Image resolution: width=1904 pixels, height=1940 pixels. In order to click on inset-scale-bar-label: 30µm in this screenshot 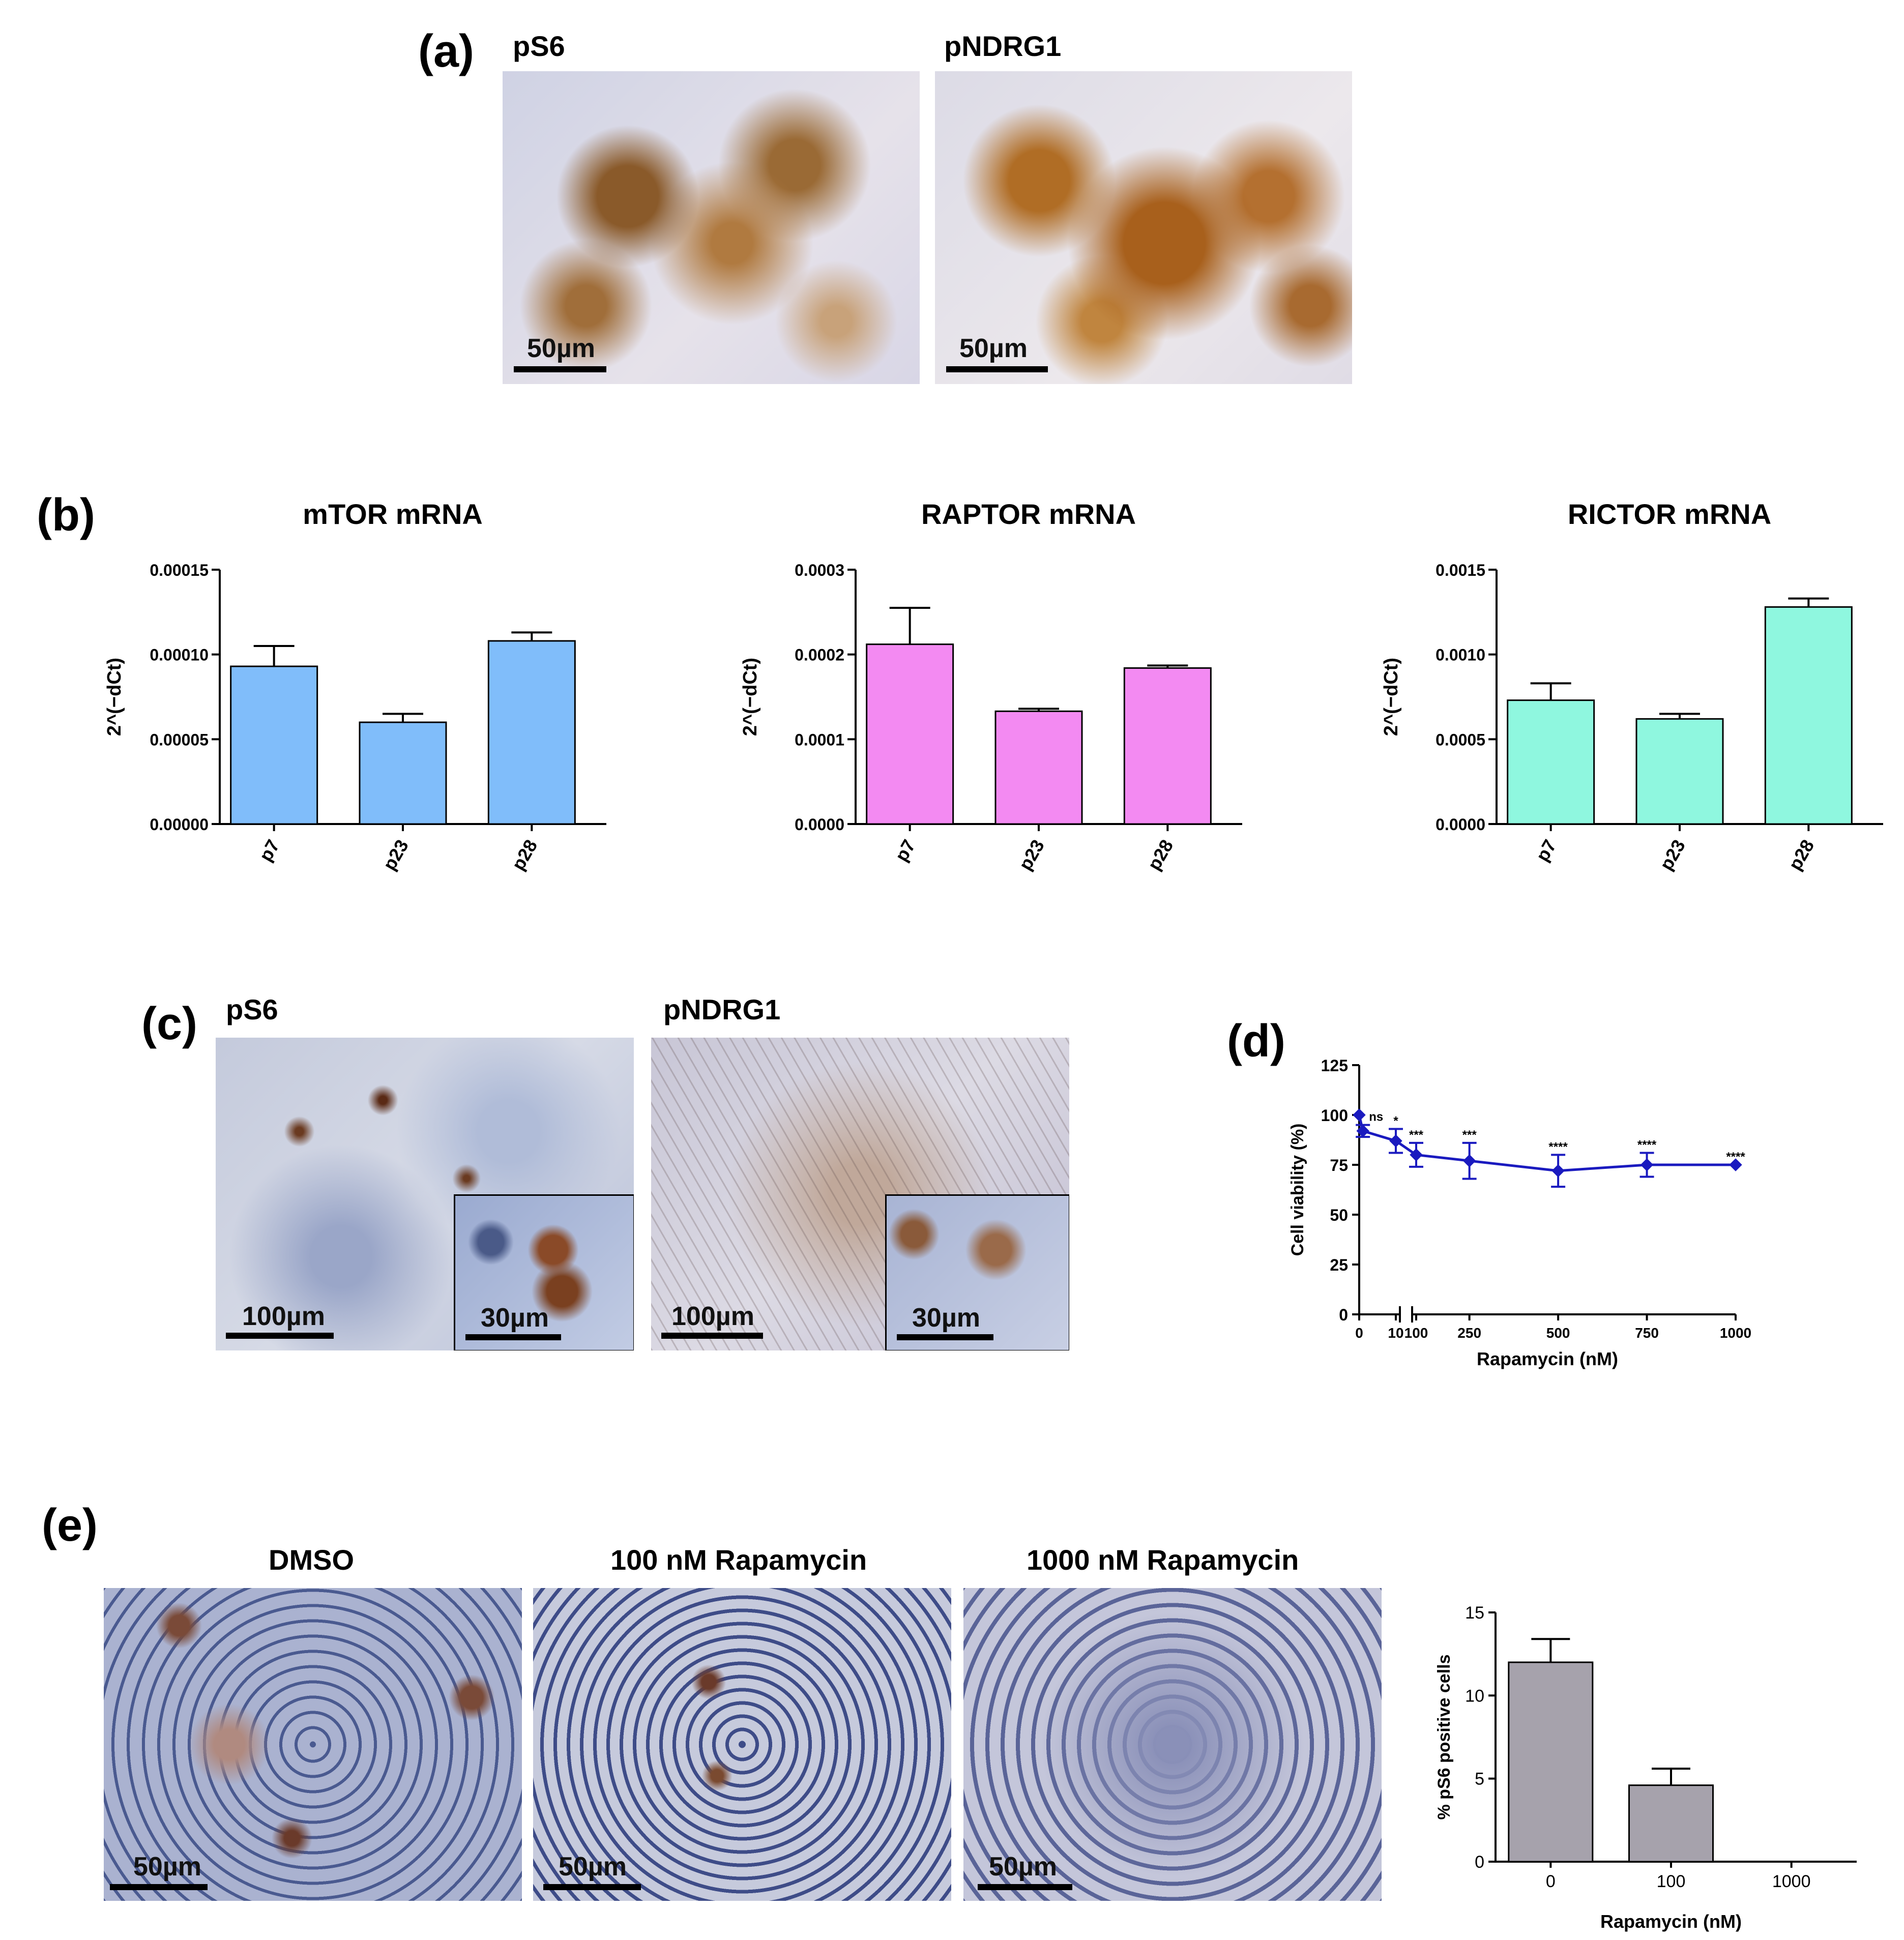, I will do `click(515, 1318)`.